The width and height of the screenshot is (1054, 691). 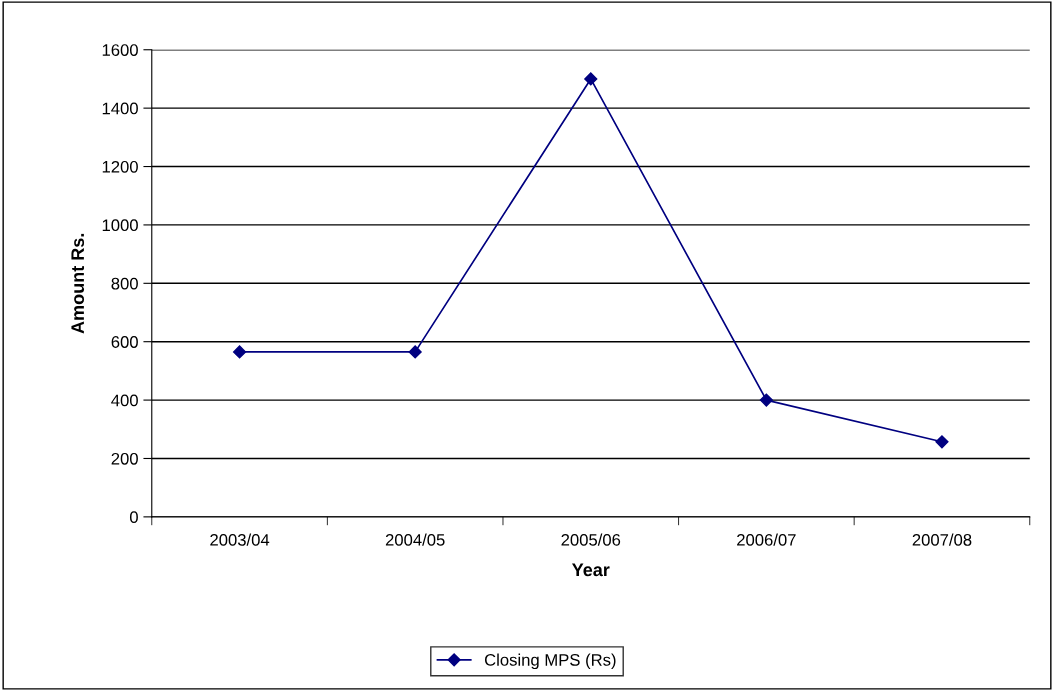 What do you see at coordinates (942, 539) in the screenshot?
I see `x-tick-label: 2007/08` at bounding box center [942, 539].